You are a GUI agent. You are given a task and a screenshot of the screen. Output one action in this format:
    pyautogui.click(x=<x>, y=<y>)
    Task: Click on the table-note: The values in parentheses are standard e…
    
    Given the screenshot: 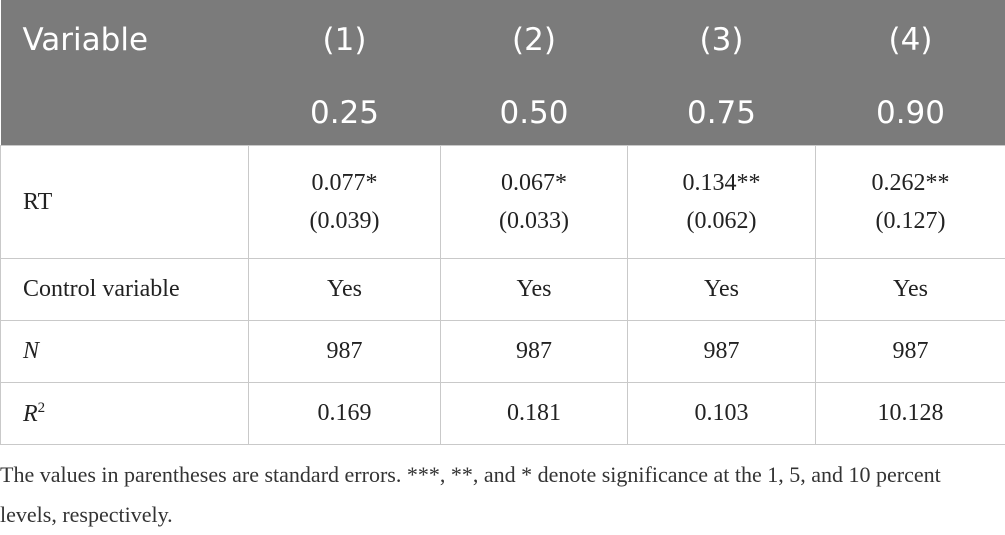 What is the action you would take?
    pyautogui.click(x=470, y=494)
    